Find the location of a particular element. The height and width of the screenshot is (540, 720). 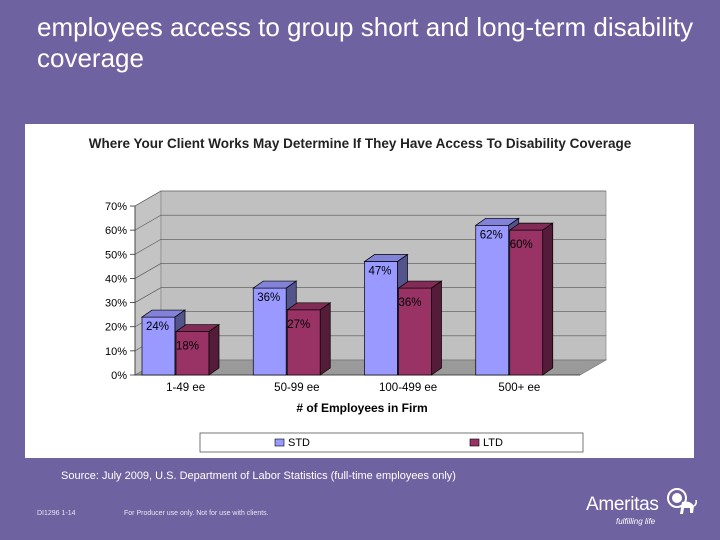

legend-label-std: STD is located at coordinates (299, 443).